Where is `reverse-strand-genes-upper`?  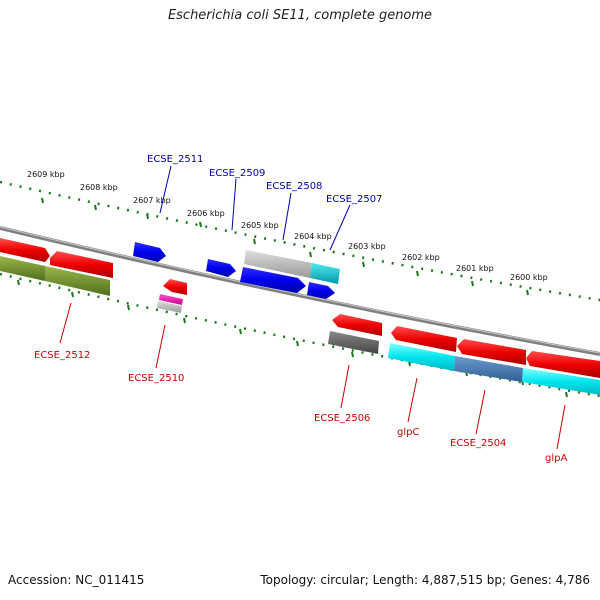 reverse-strand-genes-upper is located at coordinates (56, 258).